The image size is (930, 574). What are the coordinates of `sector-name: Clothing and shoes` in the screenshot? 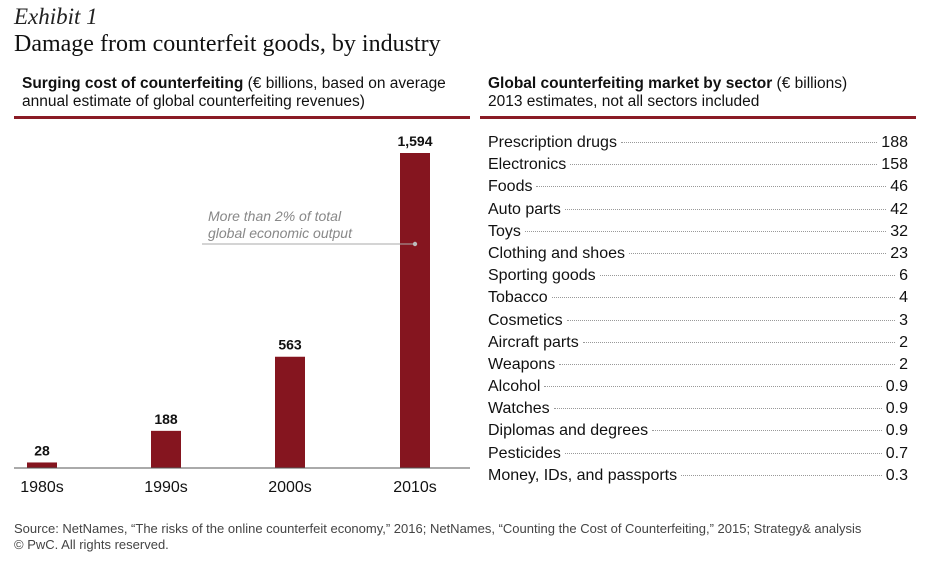 It's located at (556, 253).